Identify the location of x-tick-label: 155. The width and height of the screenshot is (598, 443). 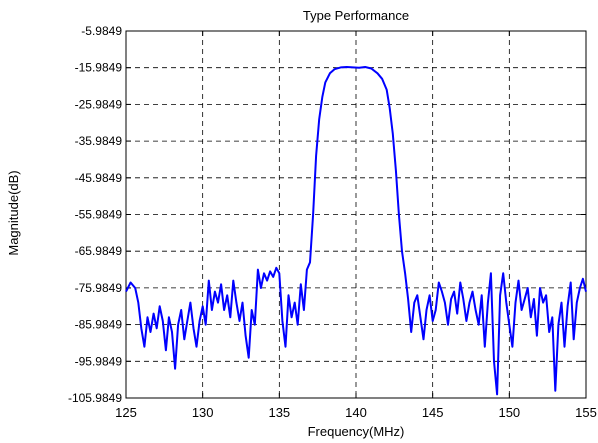
(586, 412).